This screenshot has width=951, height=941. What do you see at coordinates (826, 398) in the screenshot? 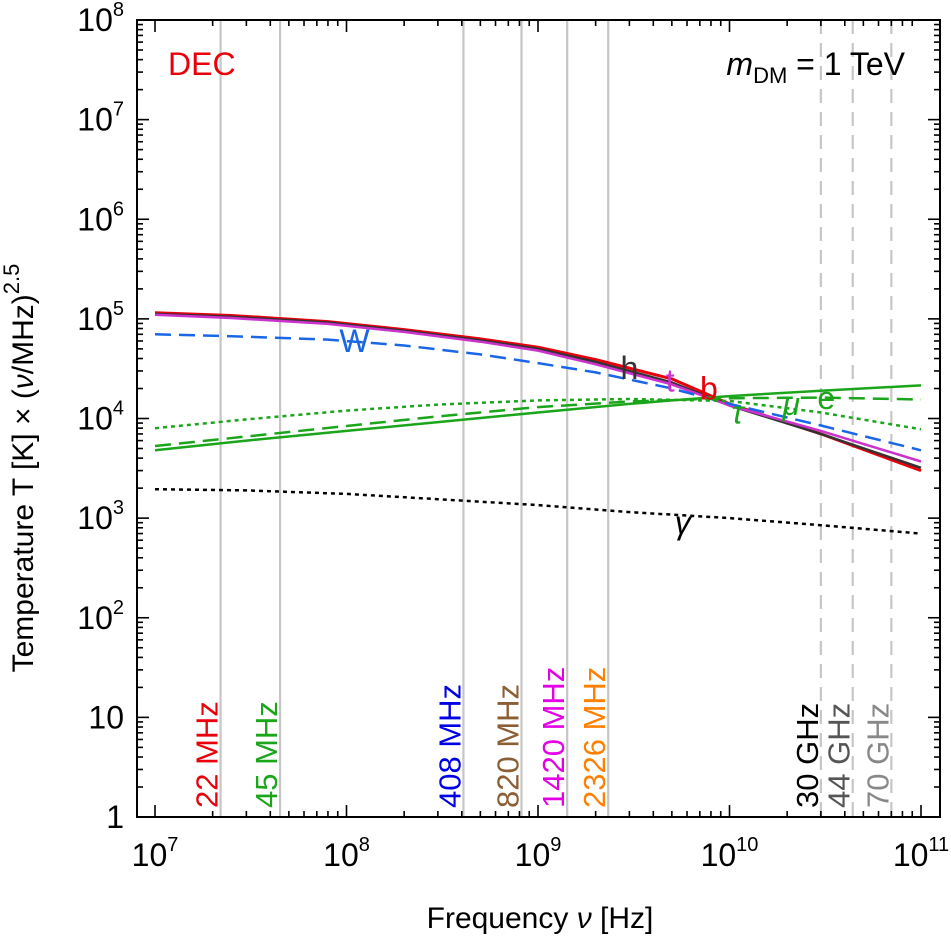
I see `curve-label-e: e` at bounding box center [826, 398].